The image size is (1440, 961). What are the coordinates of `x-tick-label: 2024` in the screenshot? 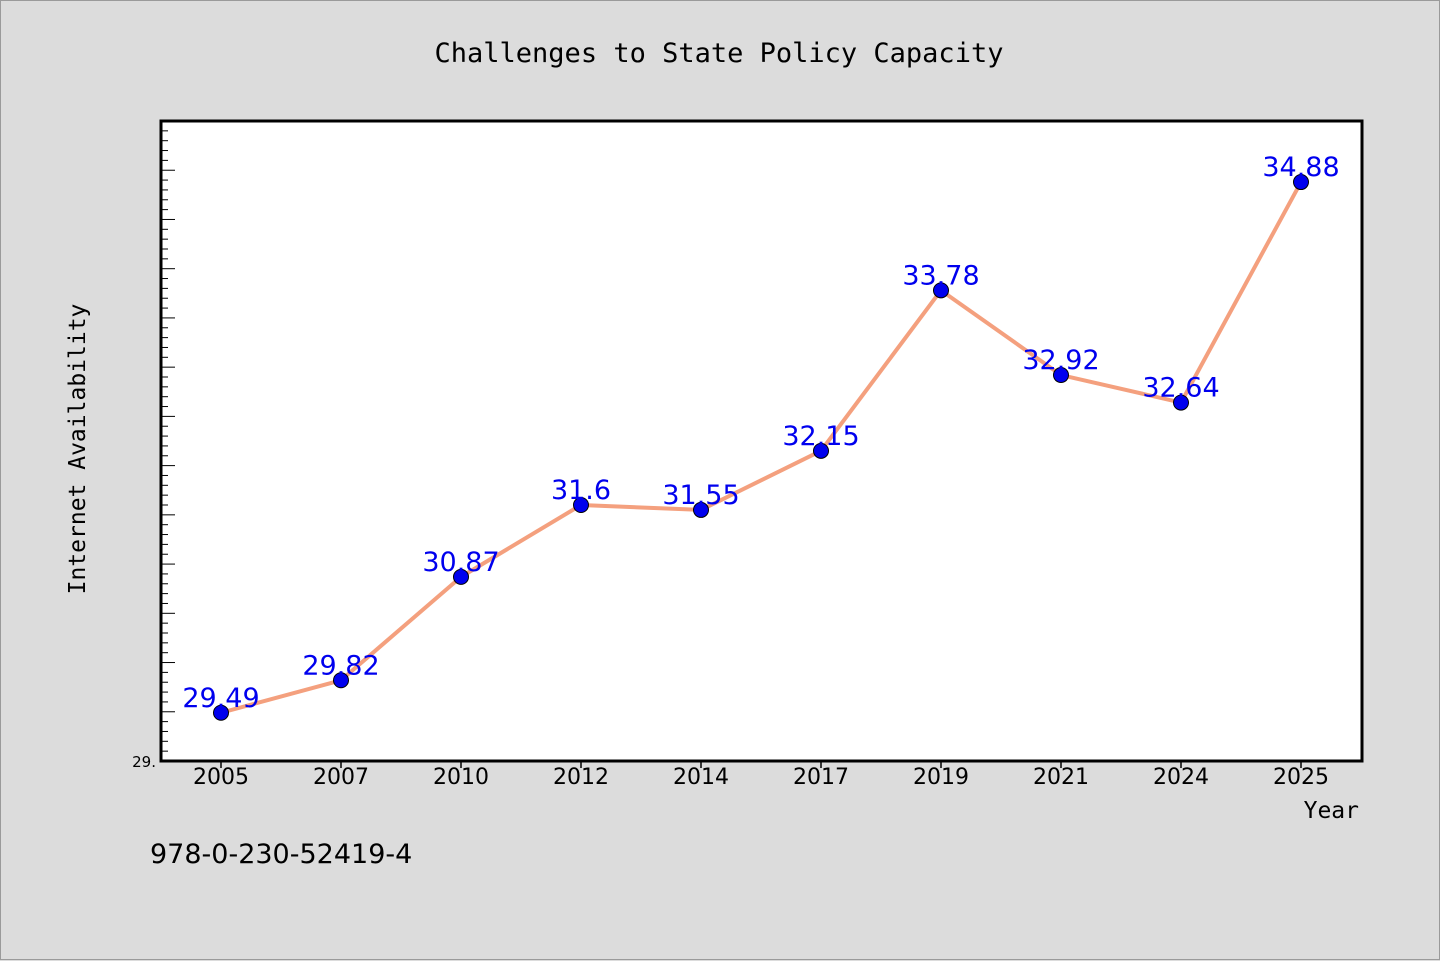 It's located at (1181, 777).